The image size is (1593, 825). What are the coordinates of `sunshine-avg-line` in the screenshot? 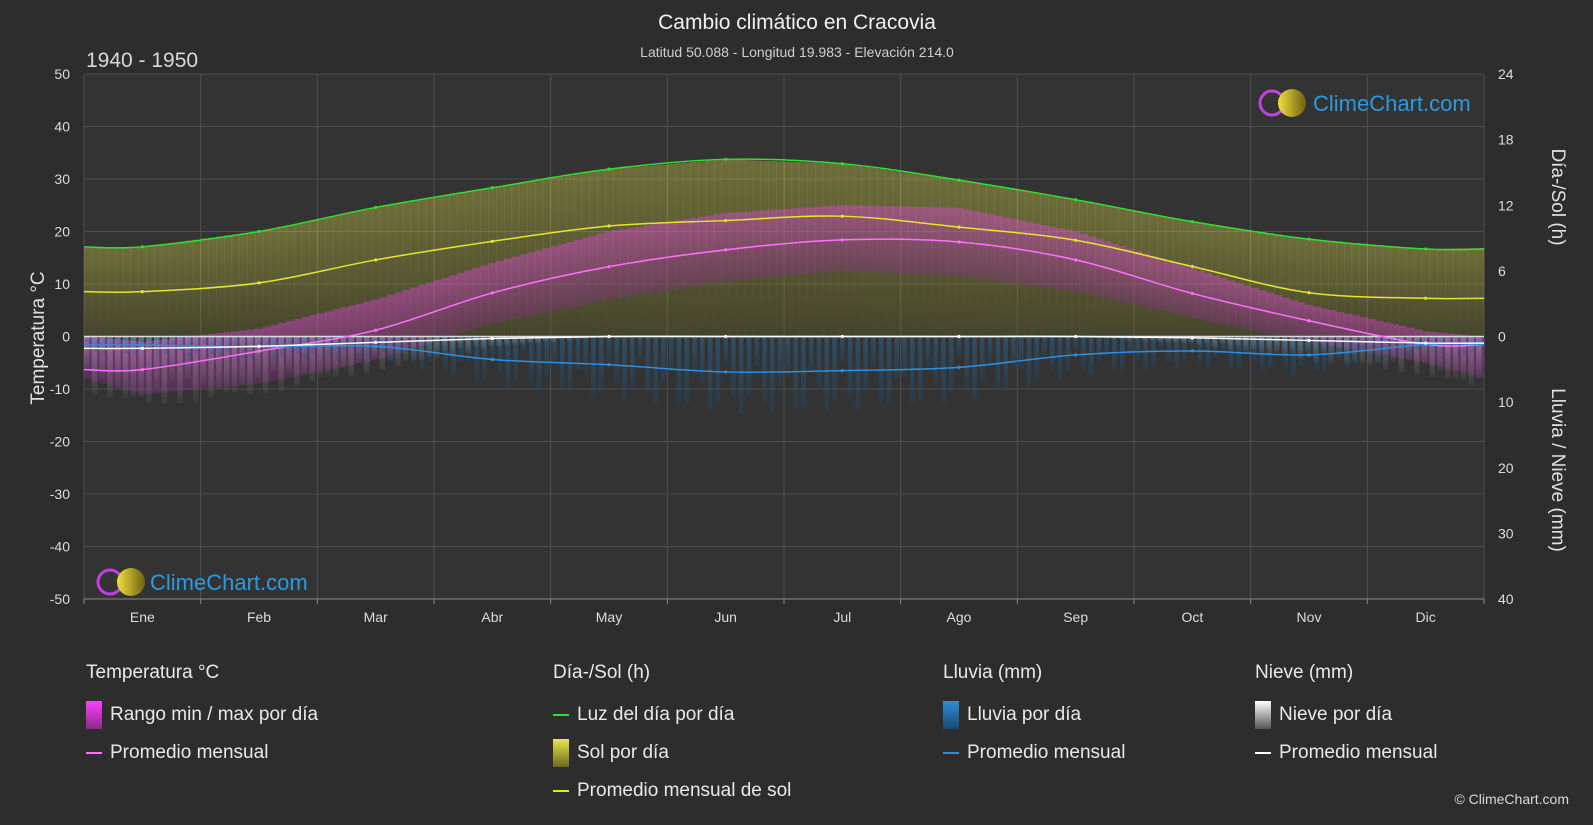 It's located at (784, 257).